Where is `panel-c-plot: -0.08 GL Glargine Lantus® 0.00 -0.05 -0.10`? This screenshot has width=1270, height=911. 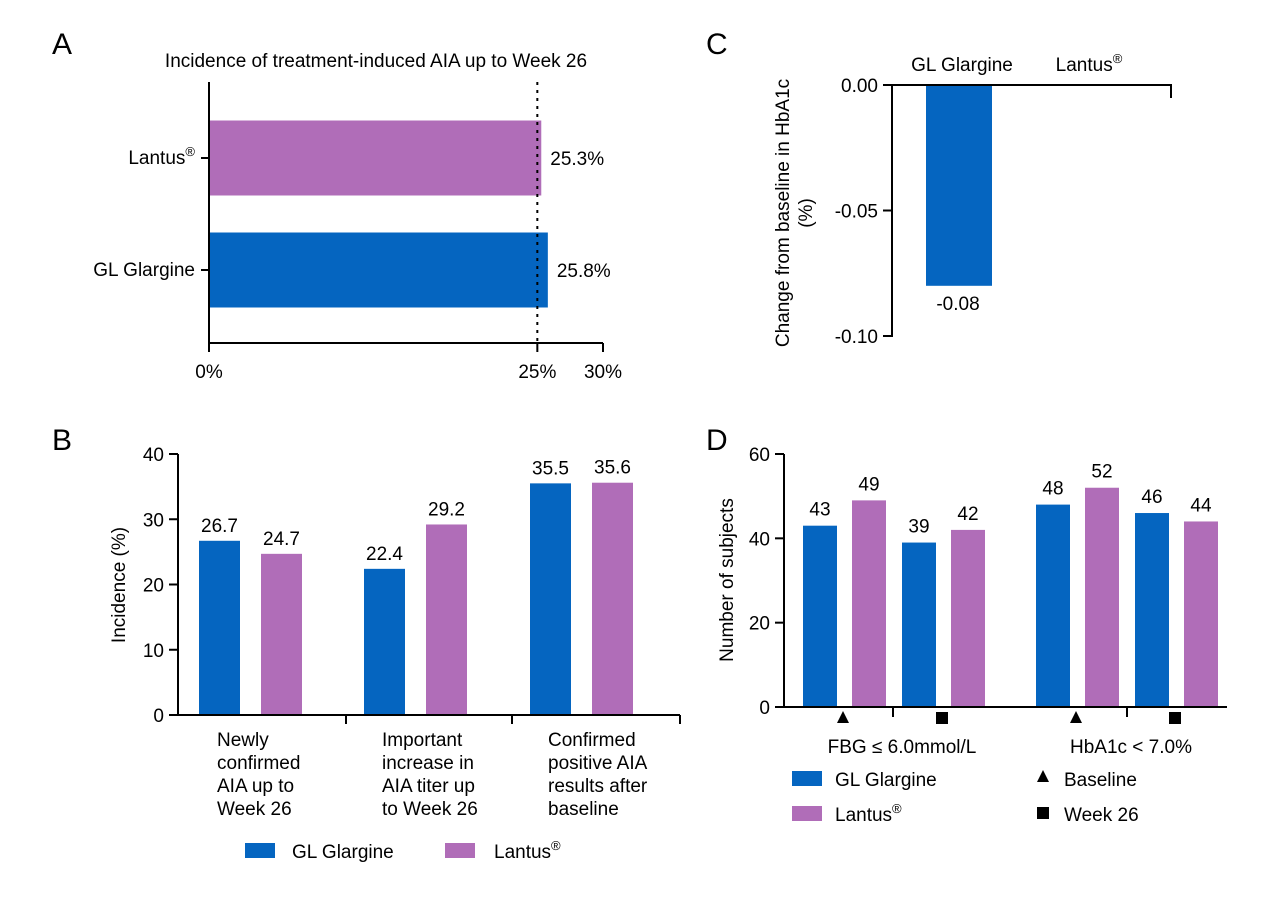
panel-c-plot: -0.08 GL Glargine Lantus® 0.00 -0.05 -0.10 is located at coordinates (1003, 199).